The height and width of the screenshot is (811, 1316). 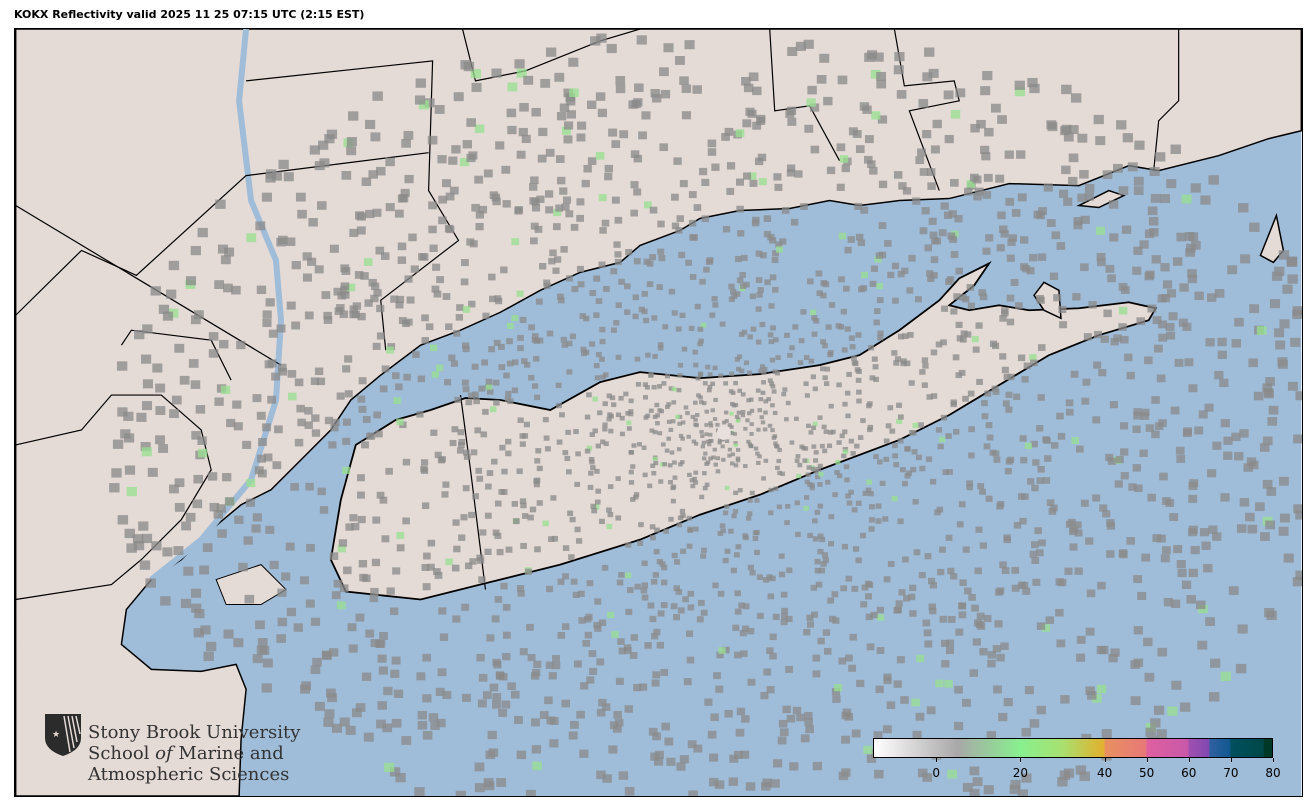 I want to click on reflectivity-colorbar, so click(x=1073, y=748).